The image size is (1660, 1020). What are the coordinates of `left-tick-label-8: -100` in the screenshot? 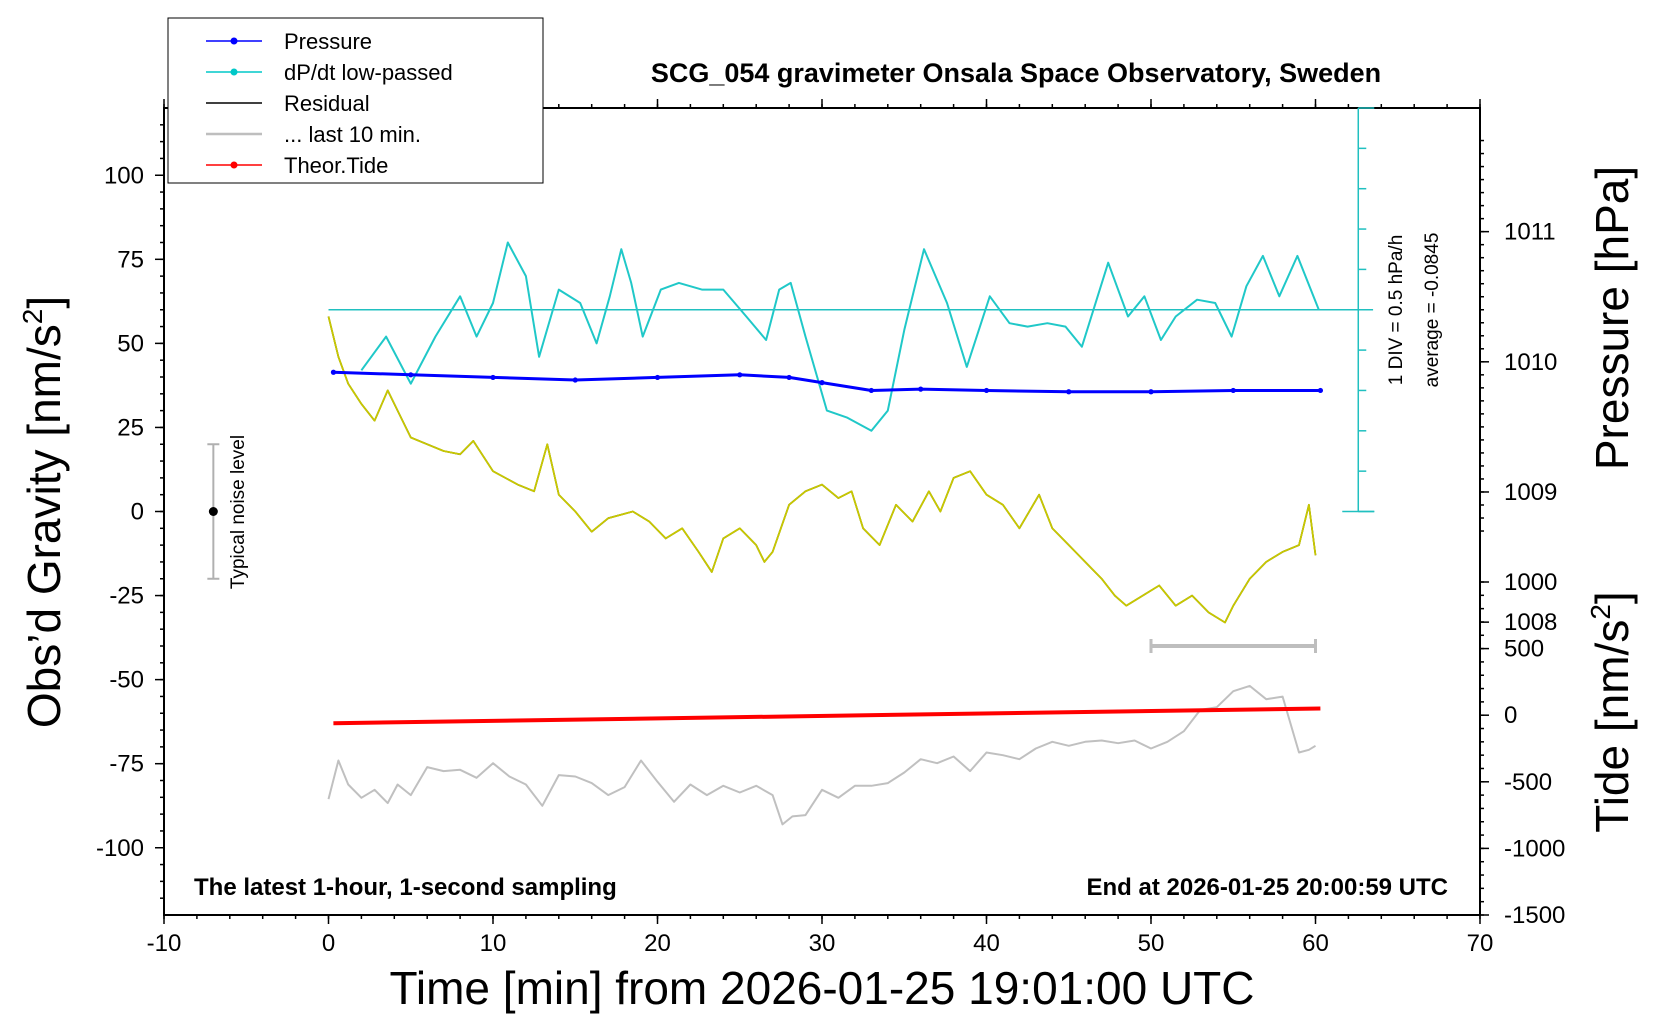 It's located at (120, 848).